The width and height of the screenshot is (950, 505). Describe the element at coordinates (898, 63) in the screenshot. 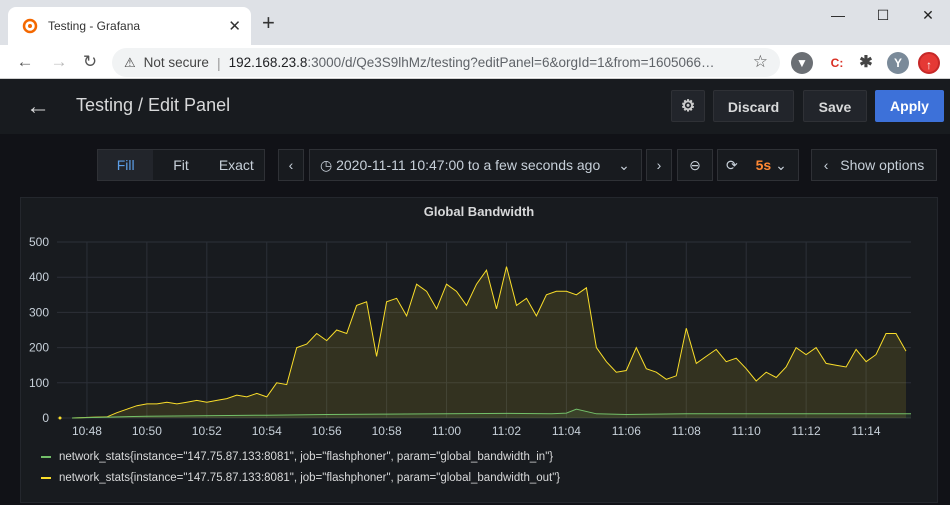

I see `profile-avatar: Y` at that location.